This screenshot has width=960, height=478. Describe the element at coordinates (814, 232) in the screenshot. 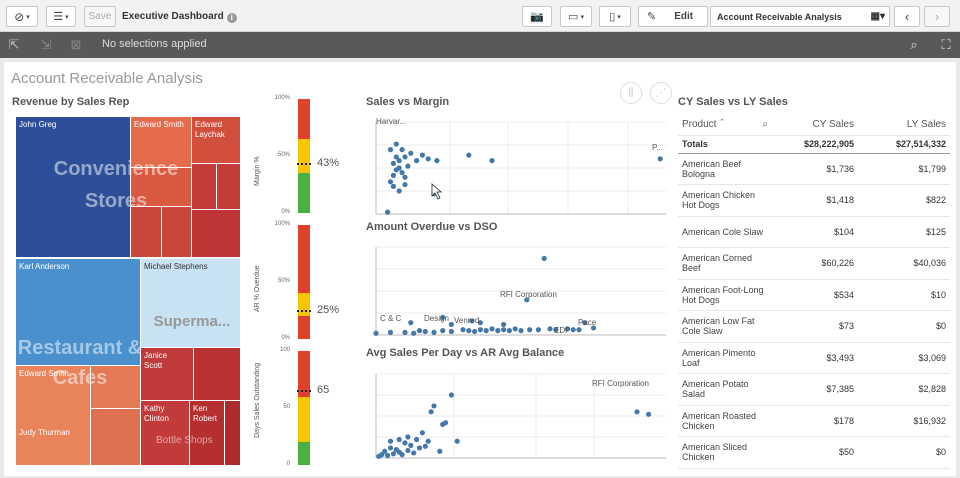

I see `table-row: American Cole Slaw $104 $125` at that location.